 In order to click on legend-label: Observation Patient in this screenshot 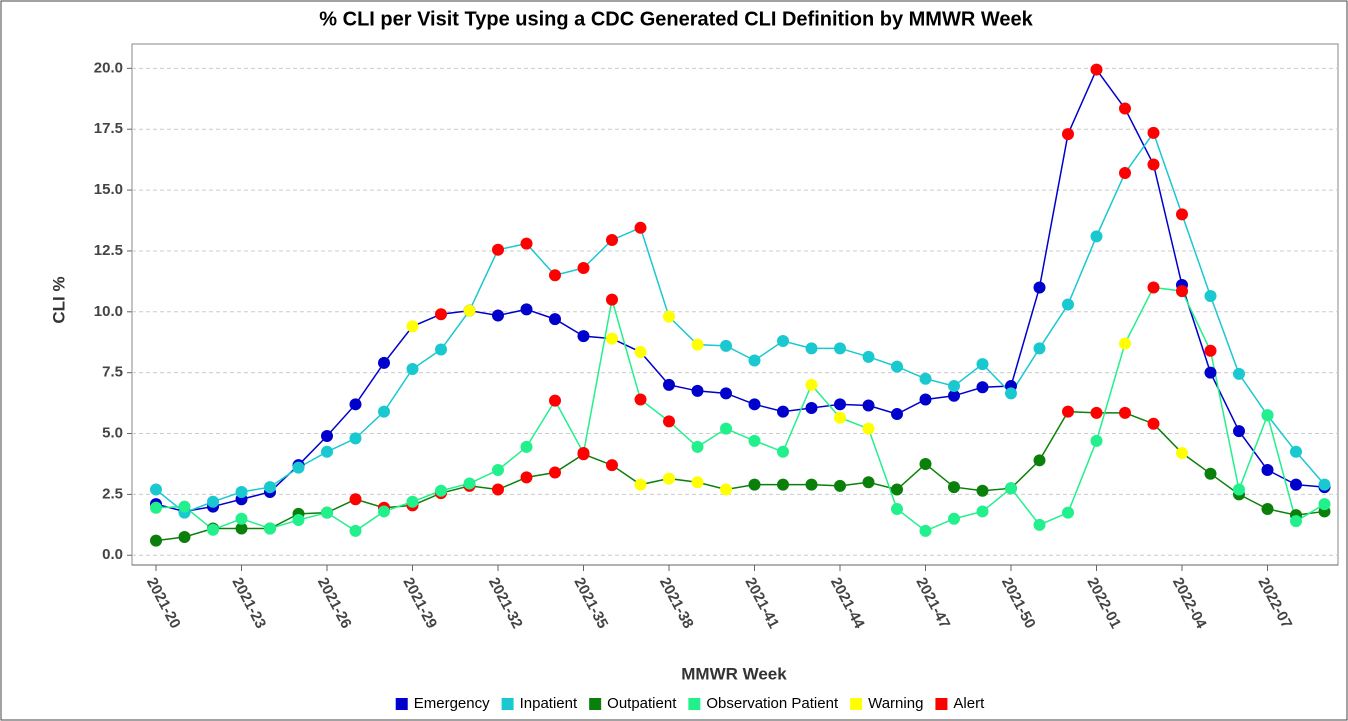, I will do `click(772, 703)`.